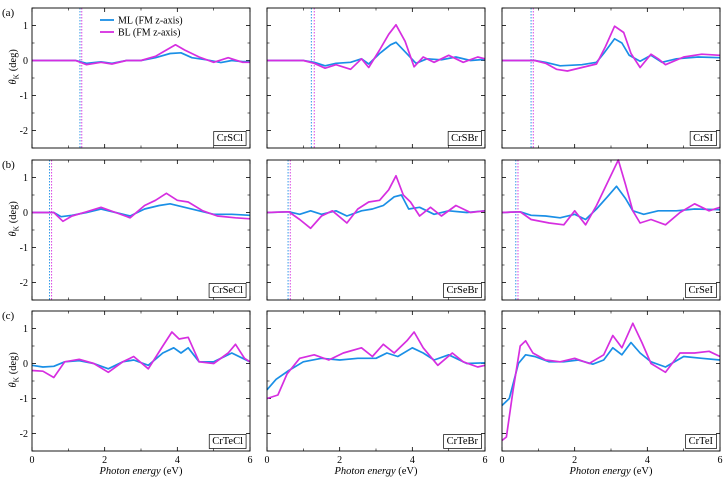 This screenshot has width=727, height=481. I want to click on material-label: CrSI, so click(703, 138).